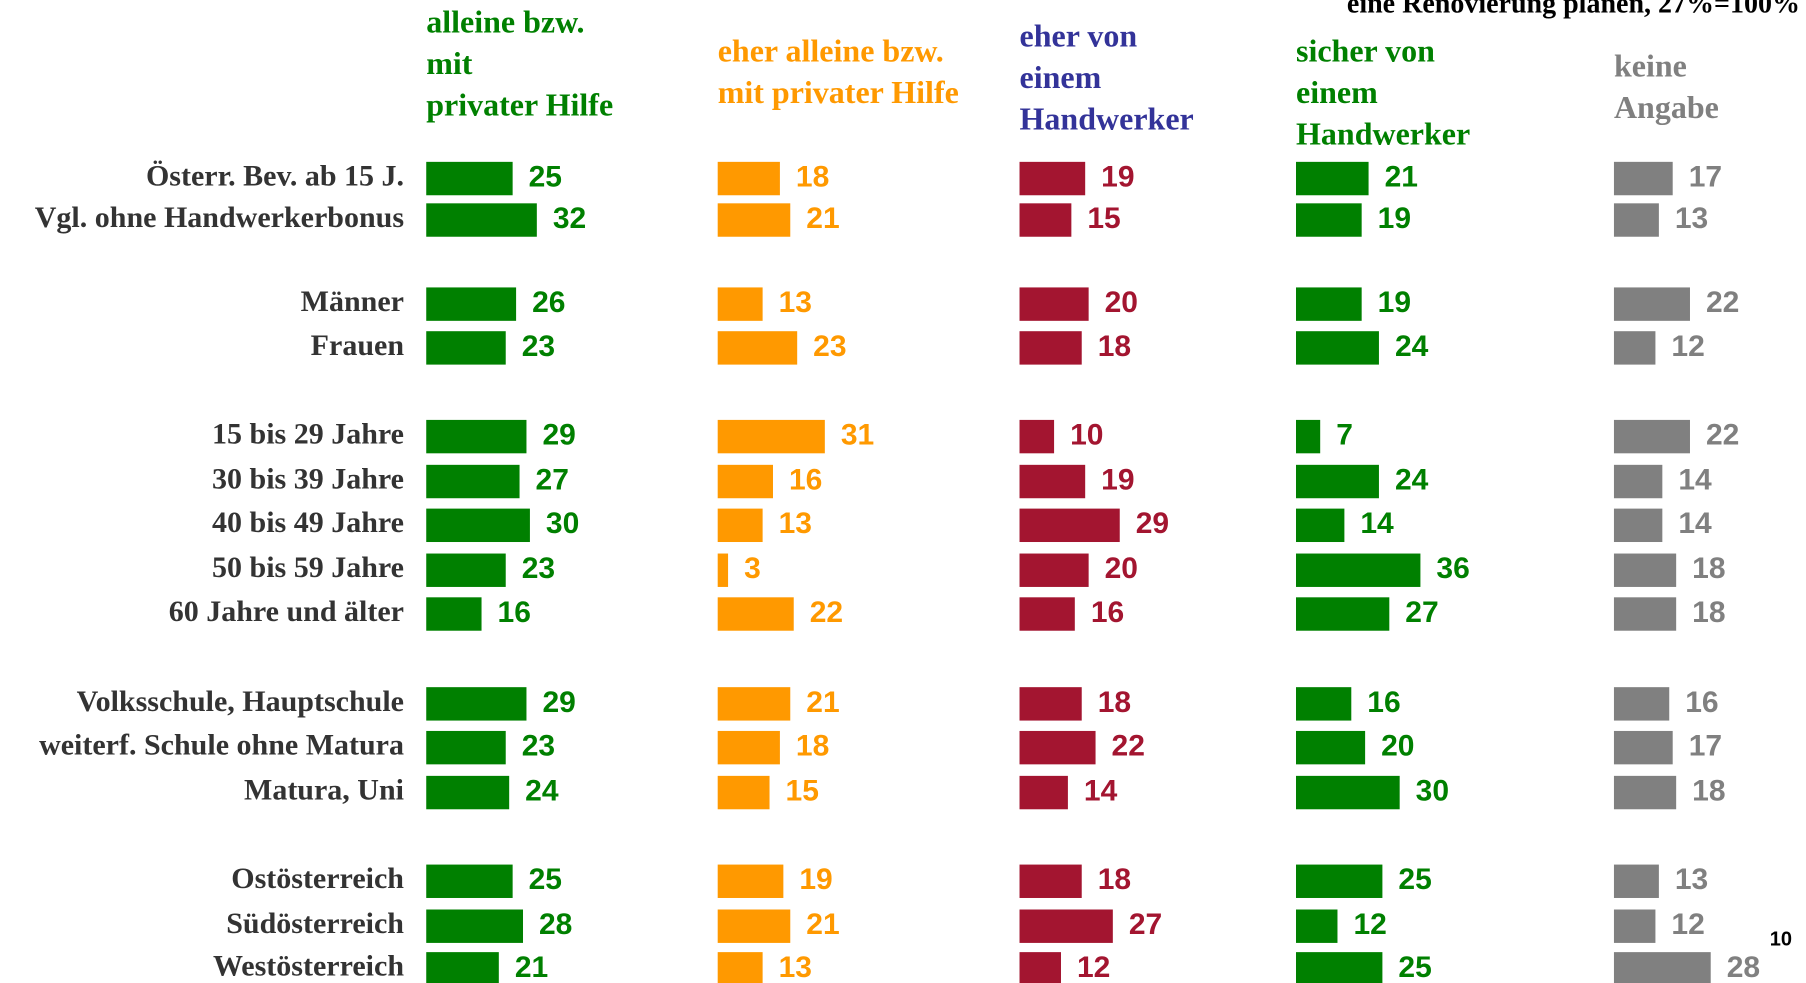  Describe the element at coordinates (1650, 65) in the screenshot. I see `column-header: keine` at that location.